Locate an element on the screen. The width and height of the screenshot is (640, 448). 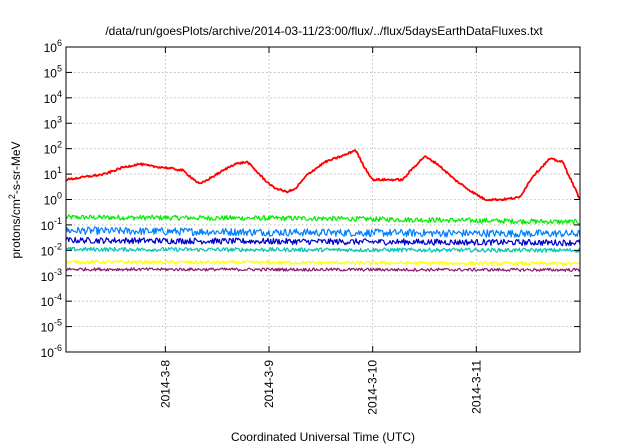
y-tick-label-exponent: 1 is located at coordinates (59, 170).